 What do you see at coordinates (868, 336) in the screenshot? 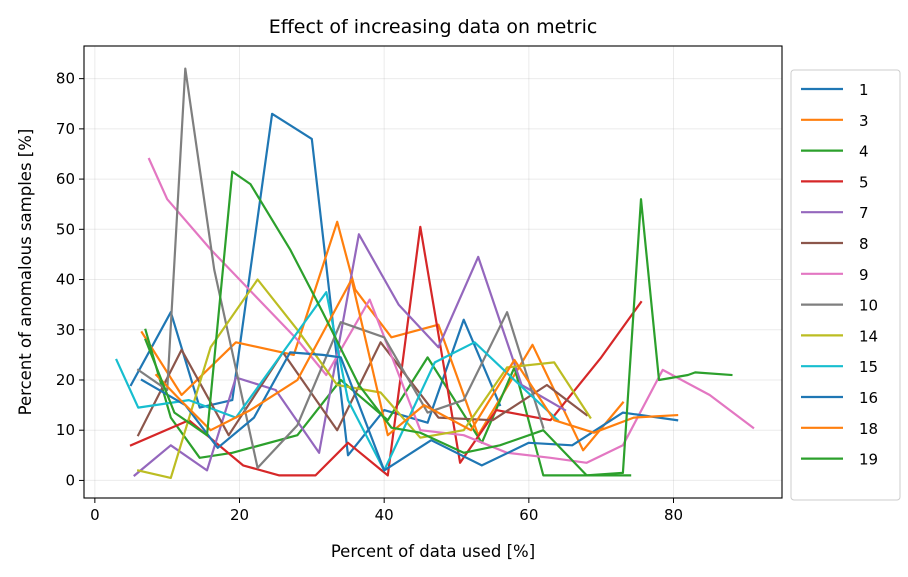
I see `legend-label-14: 14` at bounding box center [868, 336].